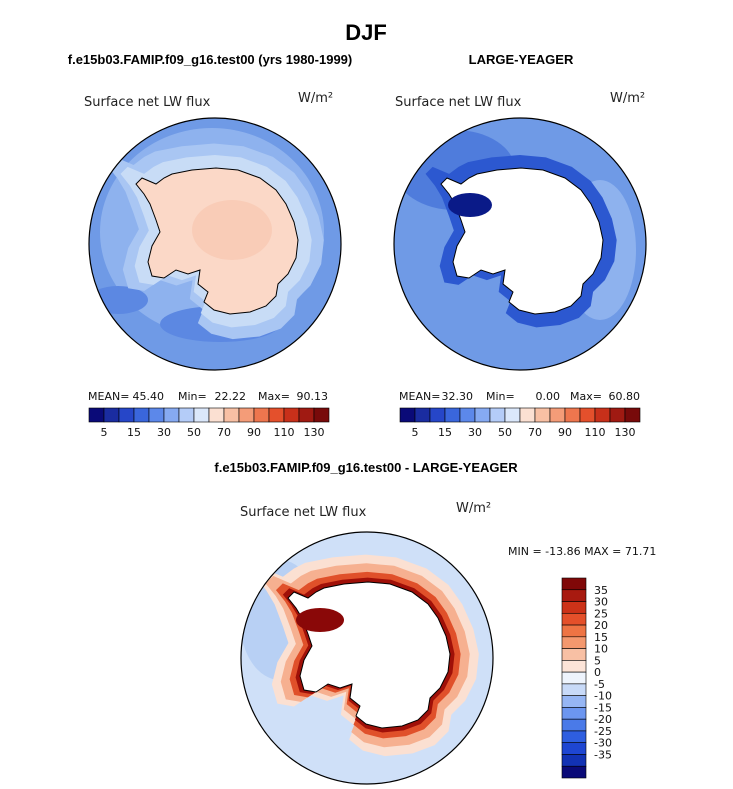  What do you see at coordinates (603, 707) in the screenshot?
I see `colorbar-tick-label: -15` at bounding box center [603, 707].